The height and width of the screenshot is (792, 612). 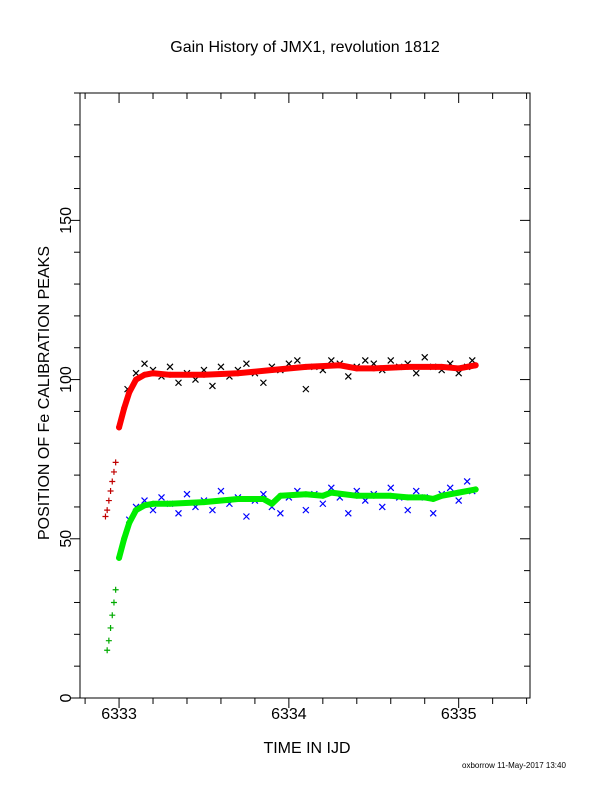 I want to click on footer-note: oxborrow 11-May-2017 13:40, so click(x=514, y=765).